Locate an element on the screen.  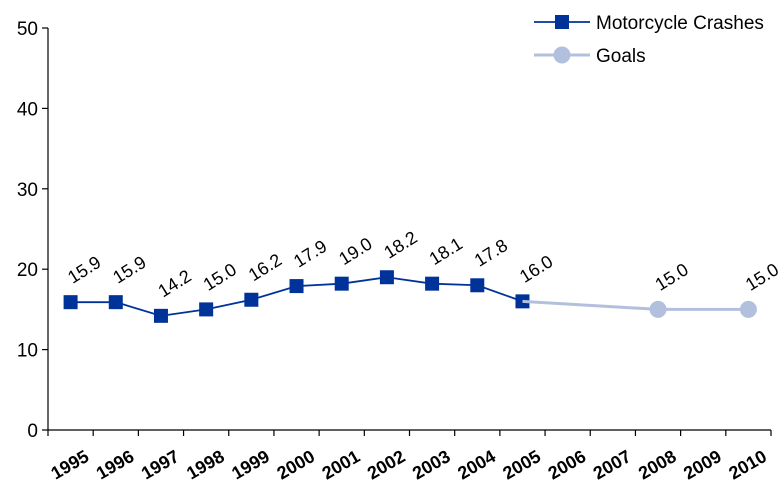
x-tick-label: 2008 is located at coordinates (657, 464).